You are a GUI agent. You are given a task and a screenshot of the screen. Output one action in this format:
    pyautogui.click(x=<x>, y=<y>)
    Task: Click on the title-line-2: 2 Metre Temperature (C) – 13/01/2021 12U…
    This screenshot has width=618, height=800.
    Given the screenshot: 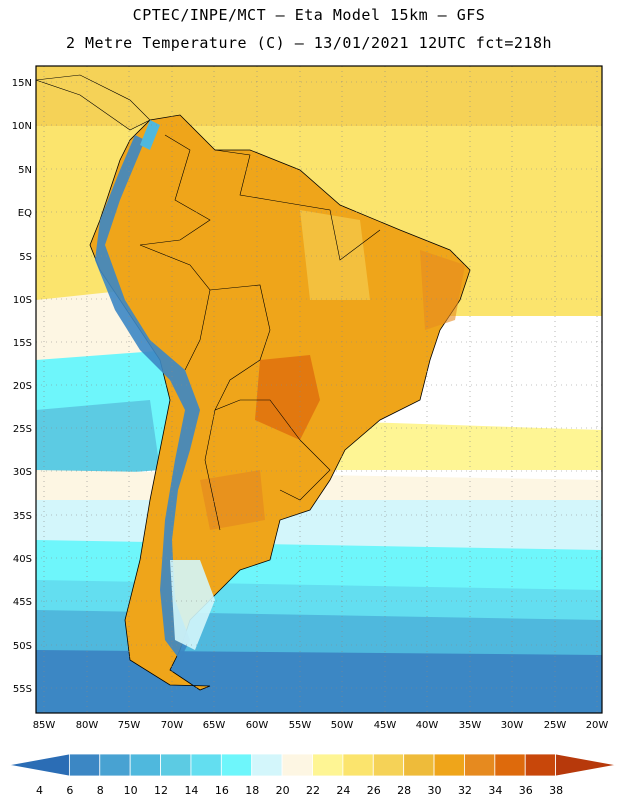 What is the action you would take?
    pyautogui.click(x=309, y=43)
    